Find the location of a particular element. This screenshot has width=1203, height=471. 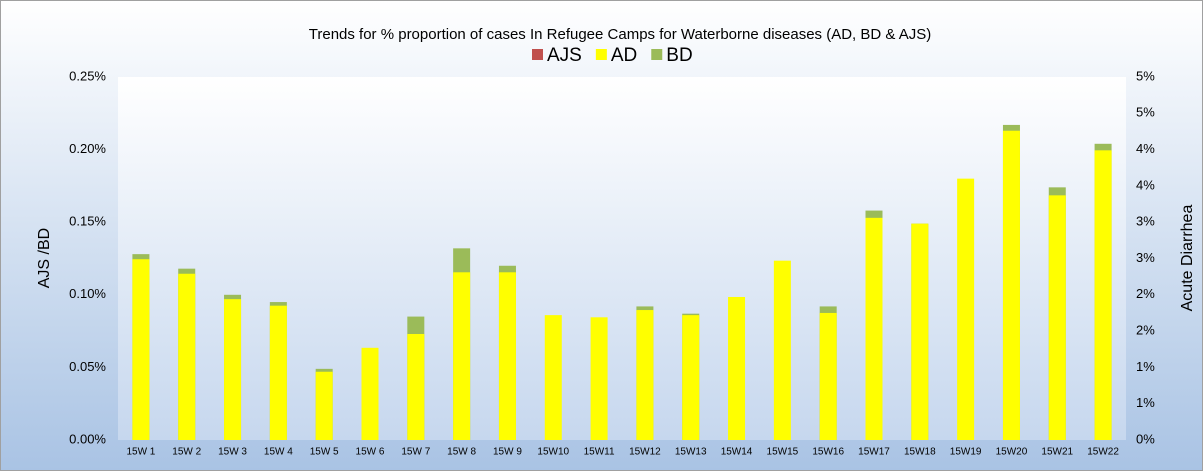

x-tick-label: 15W19 is located at coordinates (966, 452).